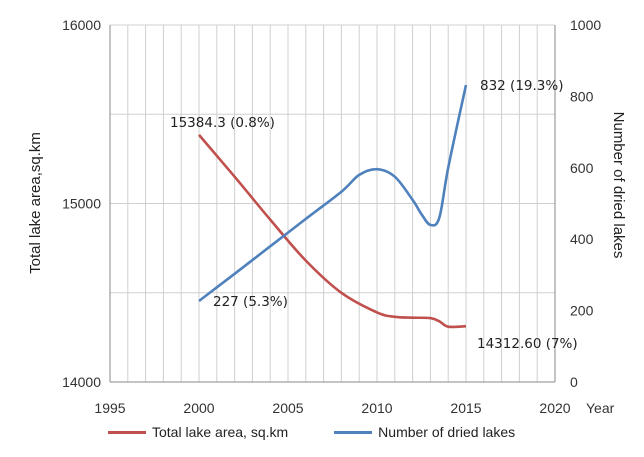 This screenshot has height=457, width=644. I want to click on legend-item-dried-lakes: Number of dried lakes, so click(424, 432).